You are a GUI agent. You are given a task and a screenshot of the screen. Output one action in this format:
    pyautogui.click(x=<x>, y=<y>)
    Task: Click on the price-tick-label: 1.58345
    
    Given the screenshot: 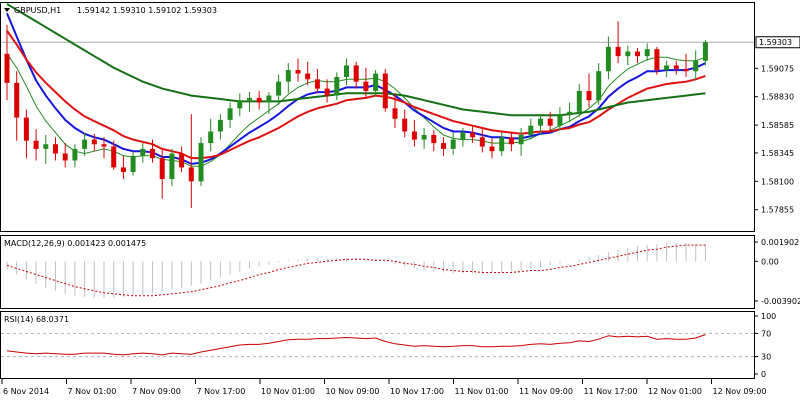 What is the action you would take?
    pyautogui.click(x=777, y=153)
    